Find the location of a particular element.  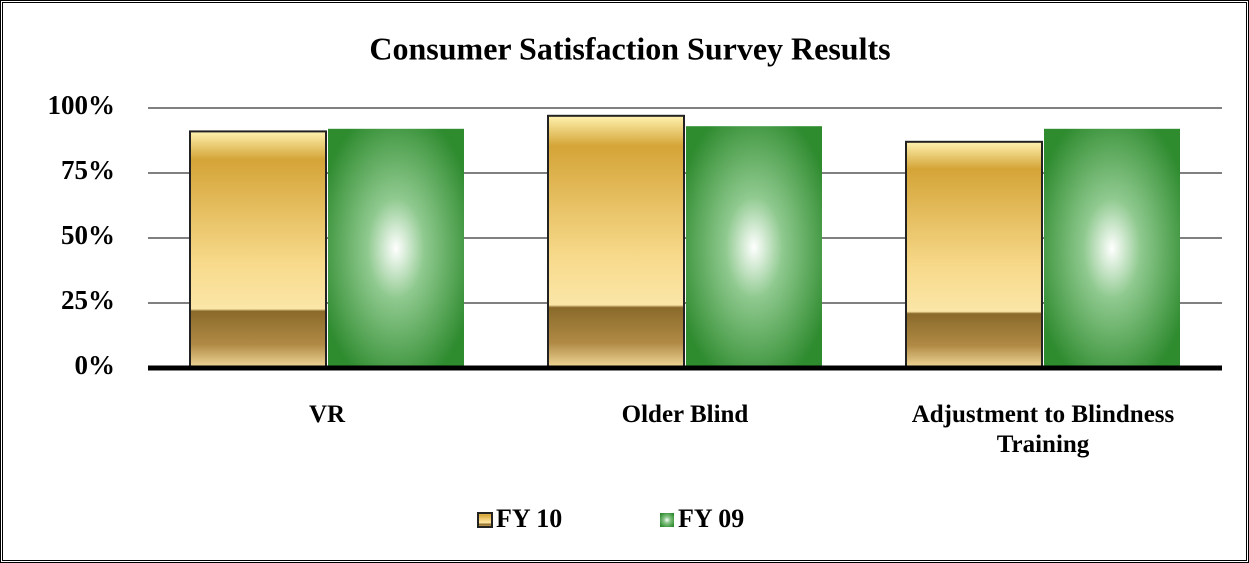

y-tick-label: 50% is located at coordinates (88, 235).